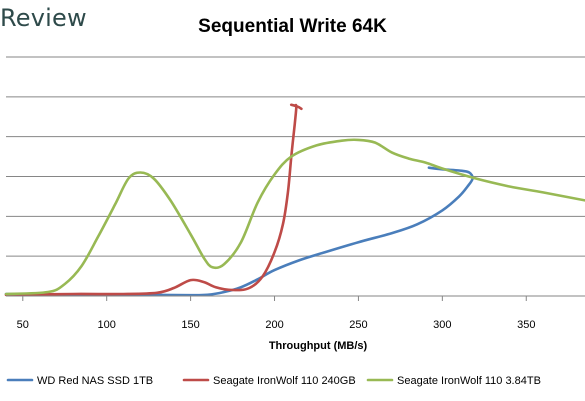  I want to click on x-tick-label: 350, so click(526, 325).